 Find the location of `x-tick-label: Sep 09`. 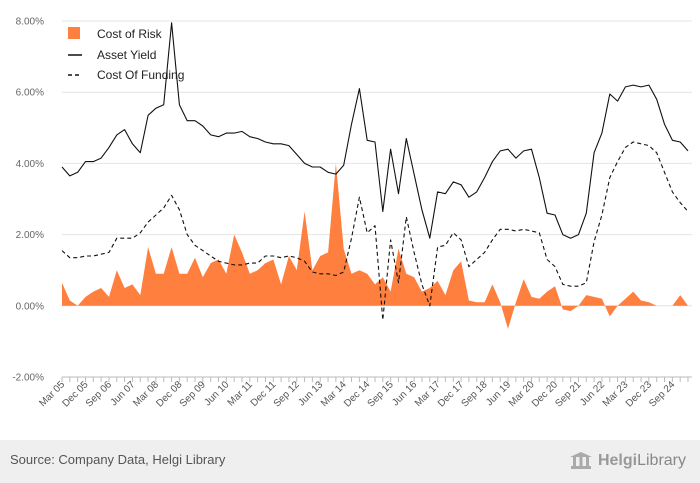

x-tick-label: Sep 09 is located at coordinates (193, 394).